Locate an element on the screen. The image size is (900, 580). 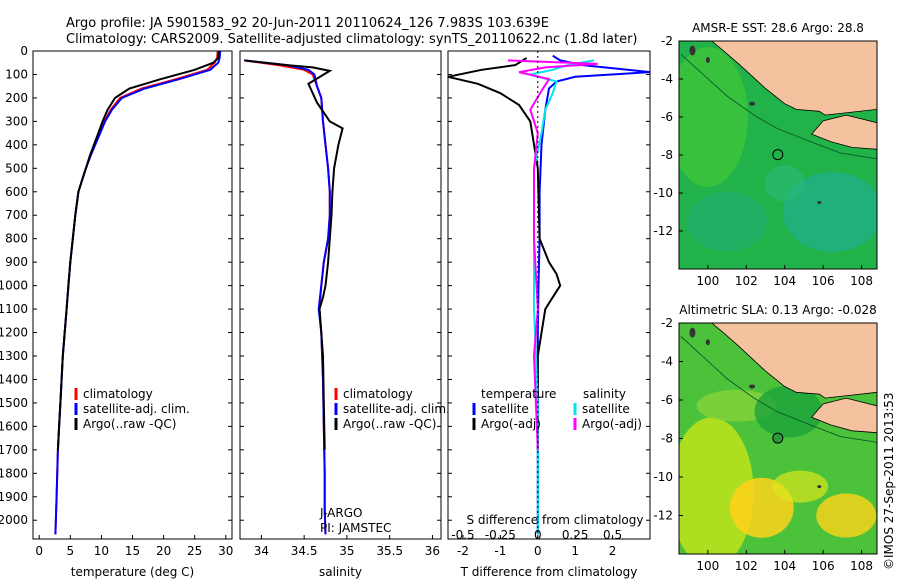
x-tick-label: 2 is located at coordinates (613, 551).